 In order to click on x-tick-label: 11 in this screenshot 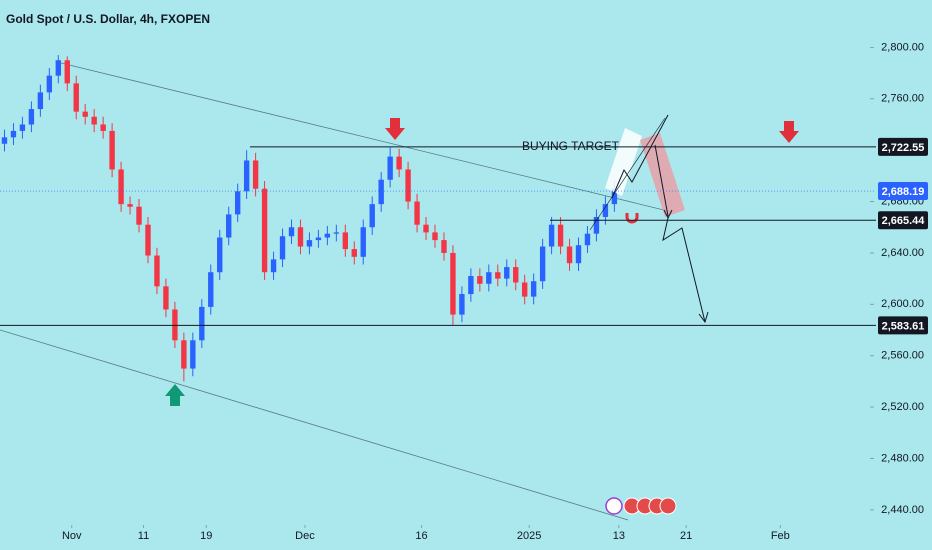, I will do `click(143, 536)`.